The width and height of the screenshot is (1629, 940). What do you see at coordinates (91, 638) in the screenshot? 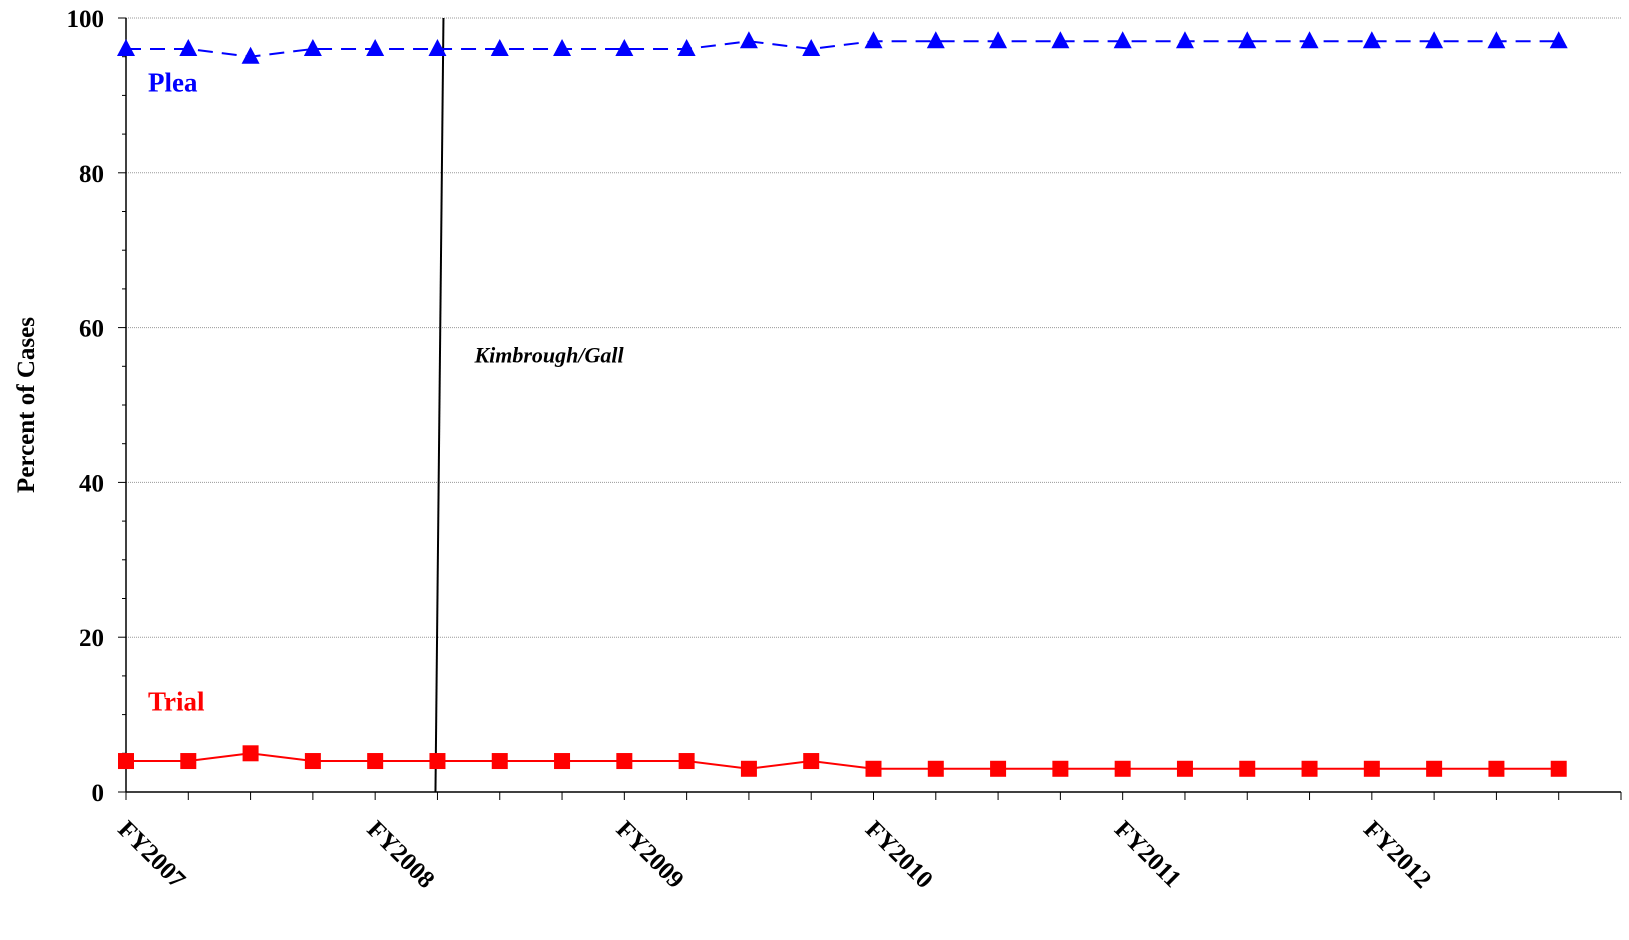
I see `y-tick-label: 20` at bounding box center [91, 638].